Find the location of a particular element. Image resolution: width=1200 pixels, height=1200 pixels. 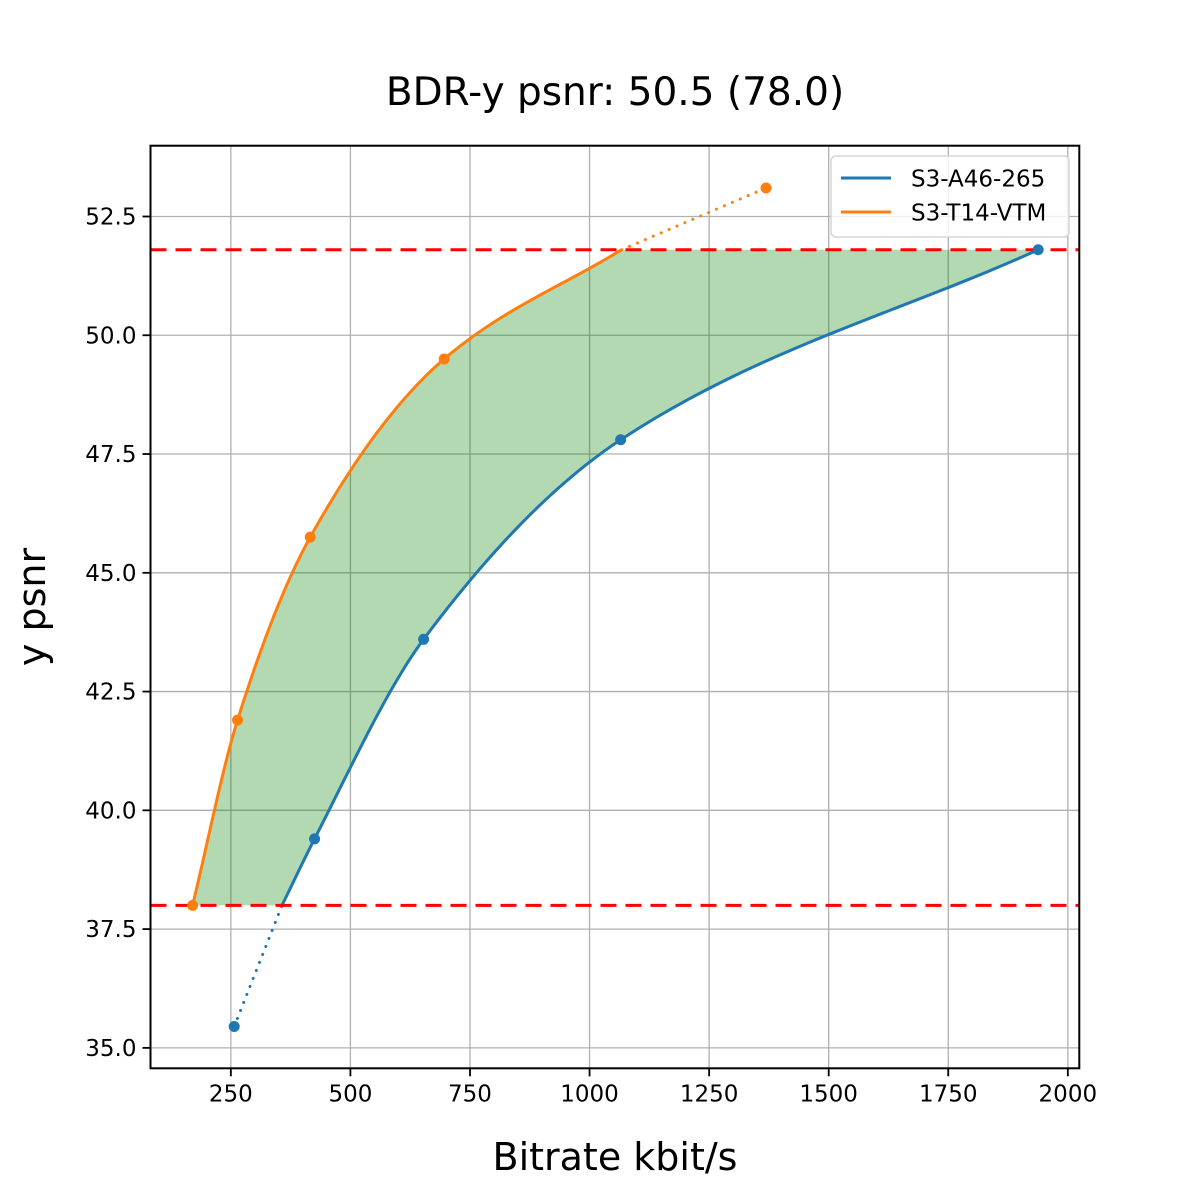

y-tick-label: 45.0 is located at coordinates (110, 574).